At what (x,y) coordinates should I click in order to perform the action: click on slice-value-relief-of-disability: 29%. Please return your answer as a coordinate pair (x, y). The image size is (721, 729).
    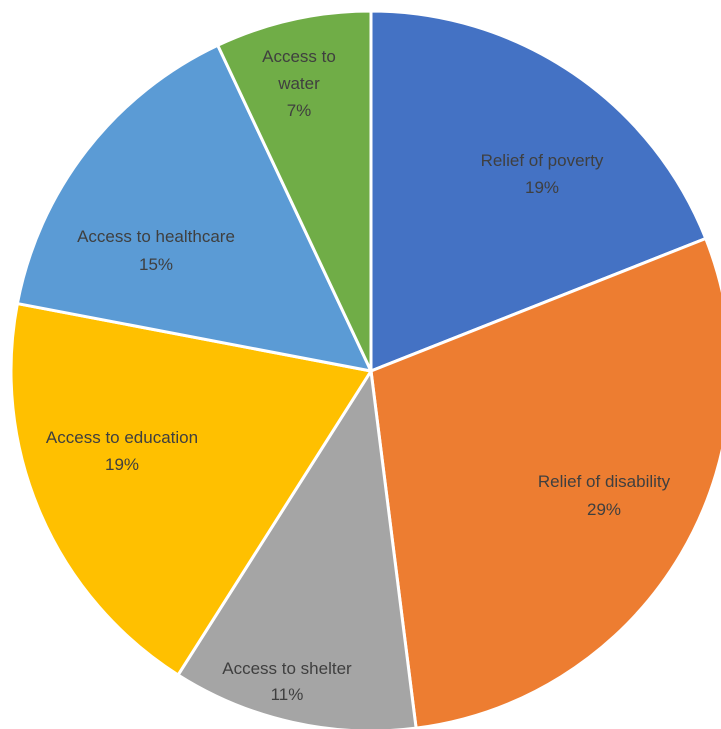
    Looking at the image, I should click on (604, 509).